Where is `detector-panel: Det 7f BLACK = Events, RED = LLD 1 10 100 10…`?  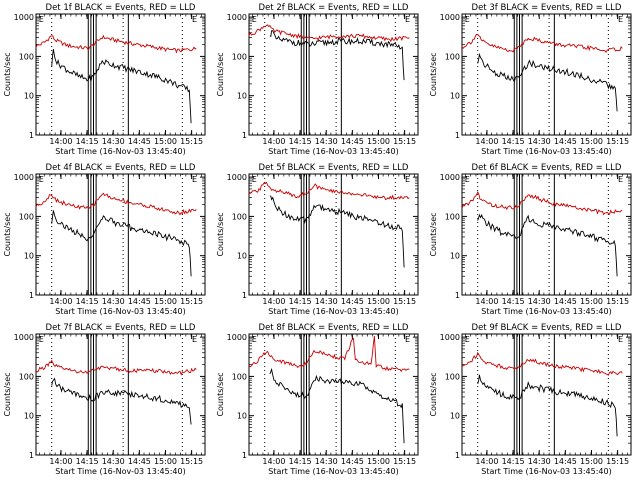 detector-panel: Det 7f BLACK = Events, RED = LLD 1 10 100 10… is located at coordinates (106, 400).